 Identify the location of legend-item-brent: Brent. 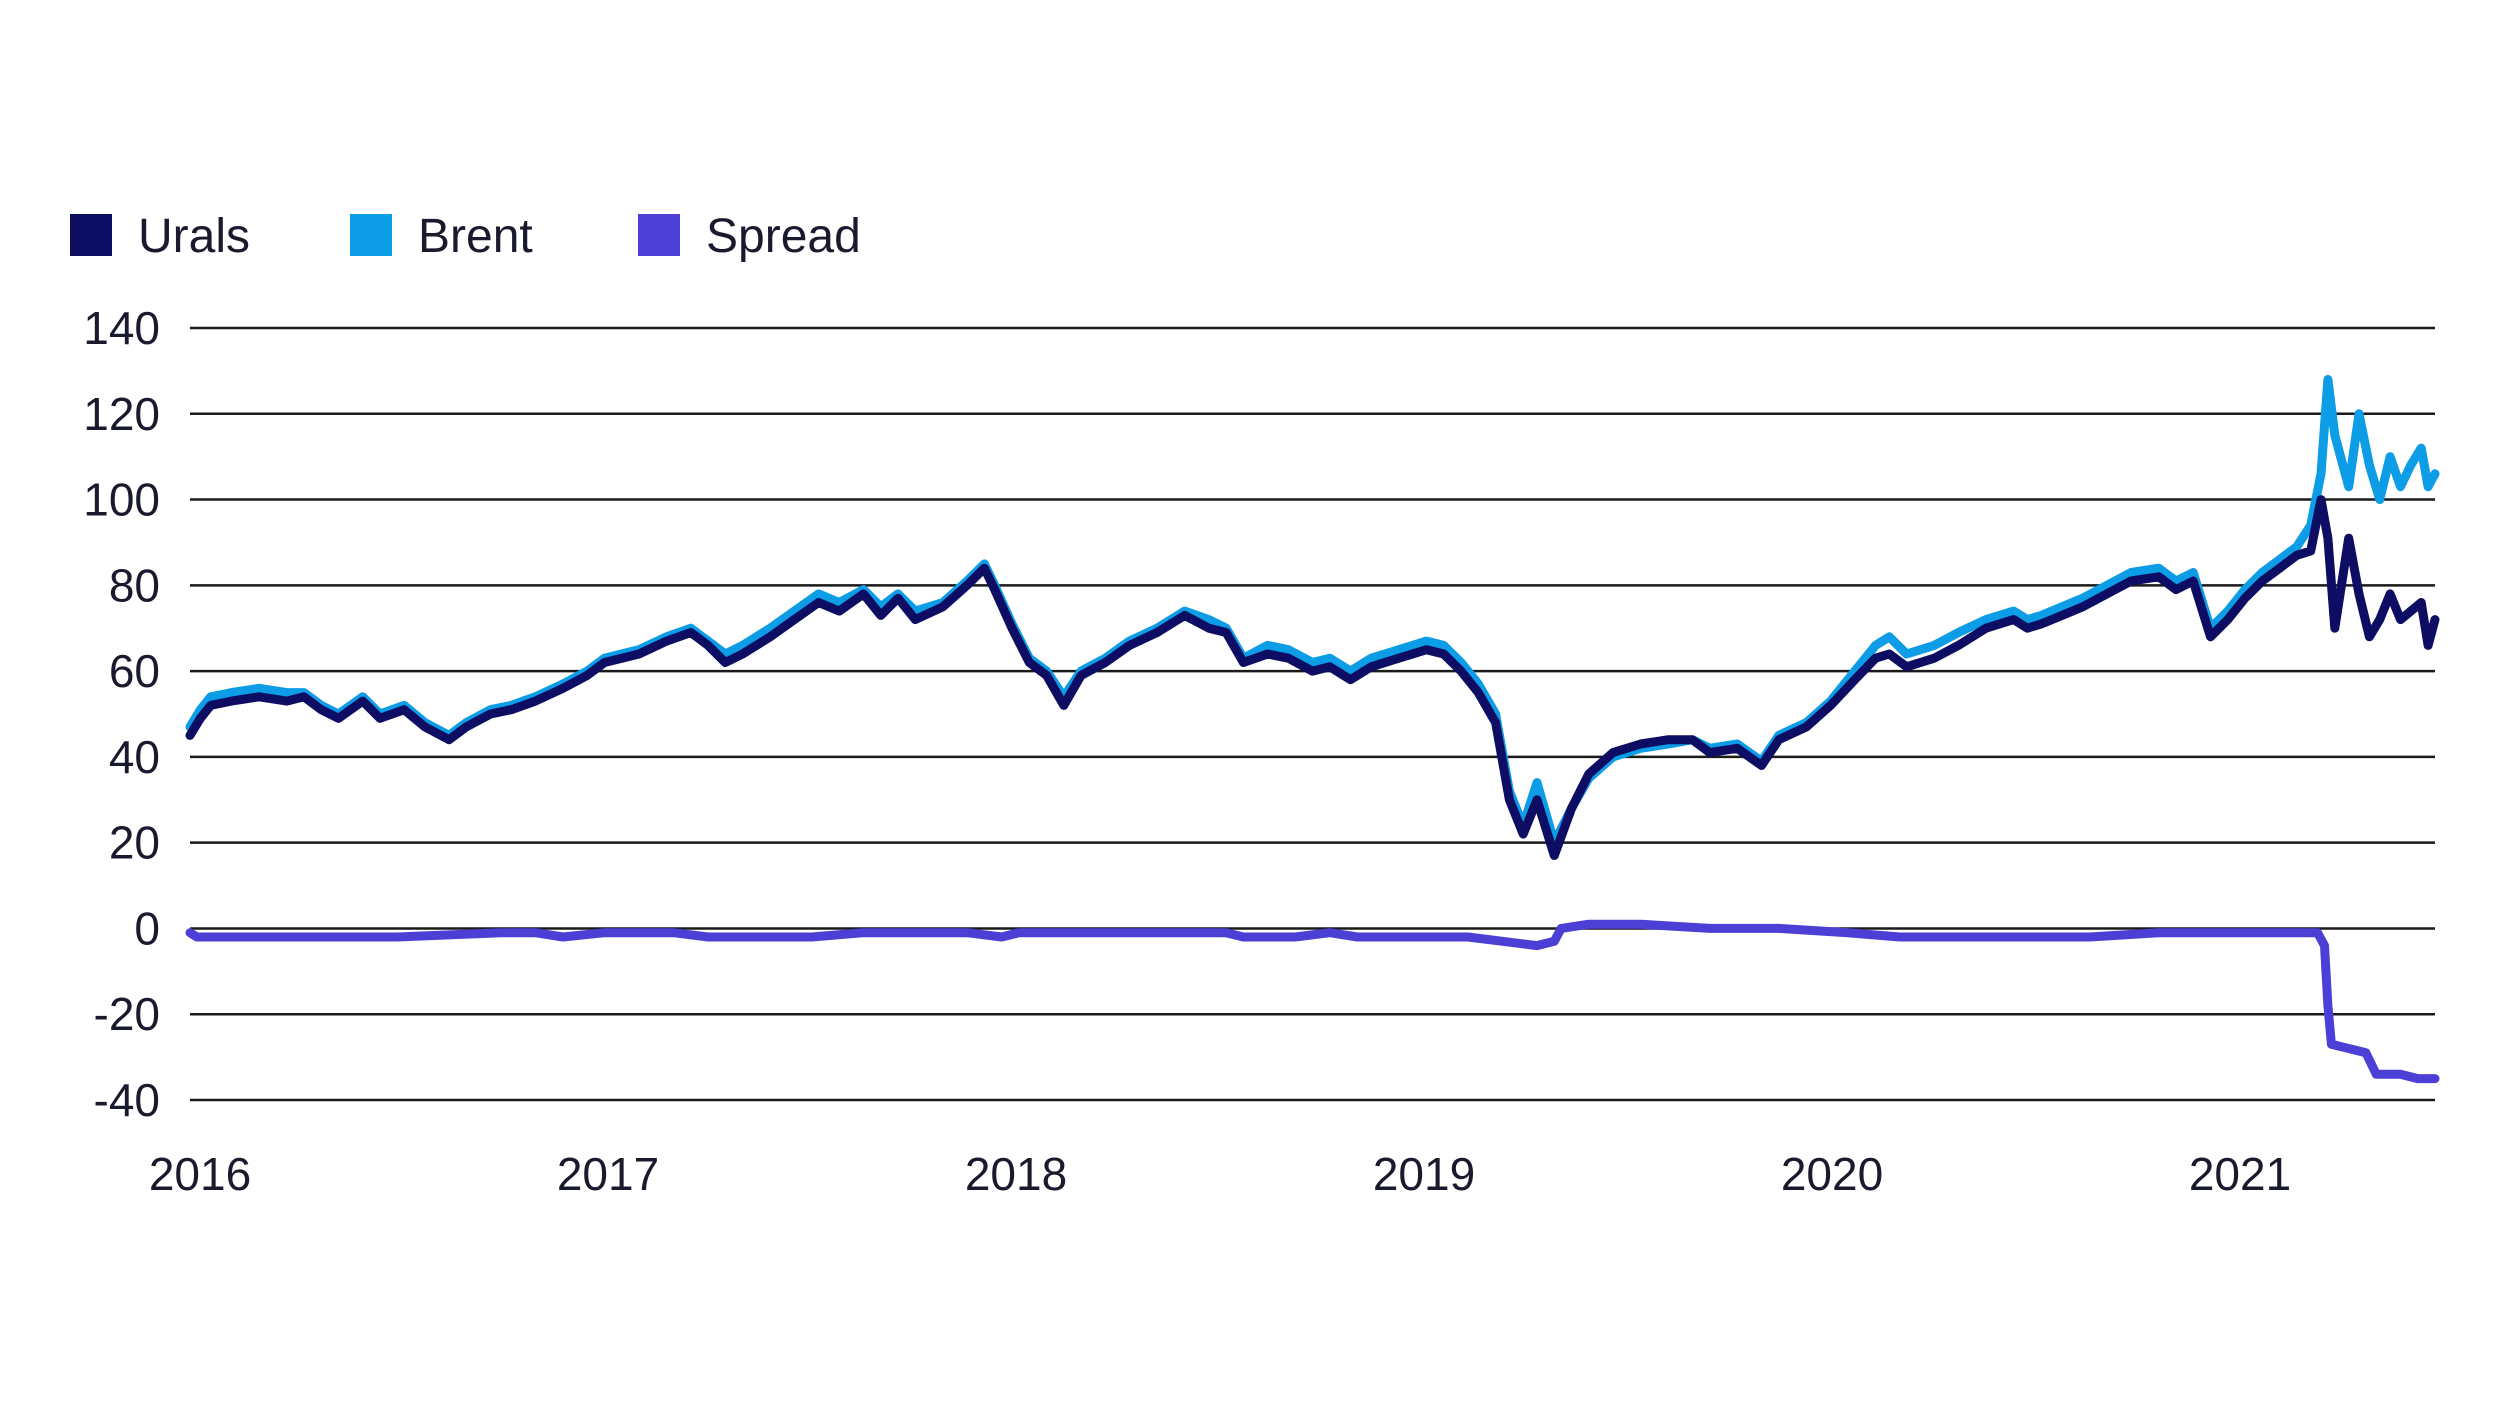
(441, 236).